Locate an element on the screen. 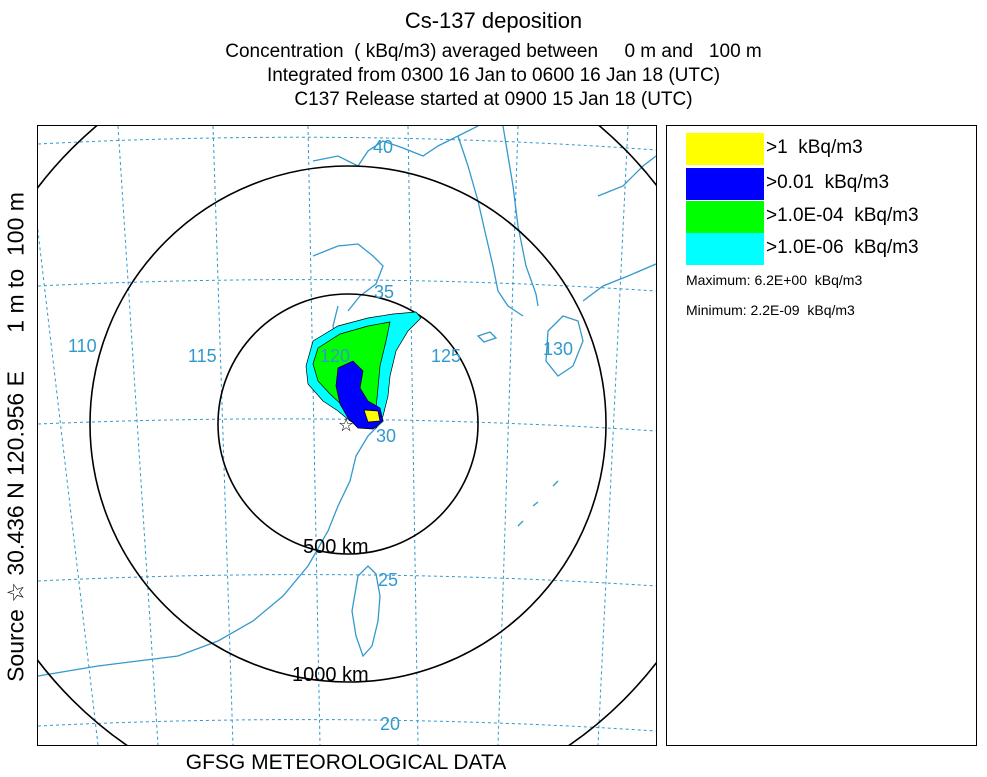 The image size is (987, 777). legend-item-level-4: >1.0E-06 kBq/m3 is located at coordinates (831, 249).